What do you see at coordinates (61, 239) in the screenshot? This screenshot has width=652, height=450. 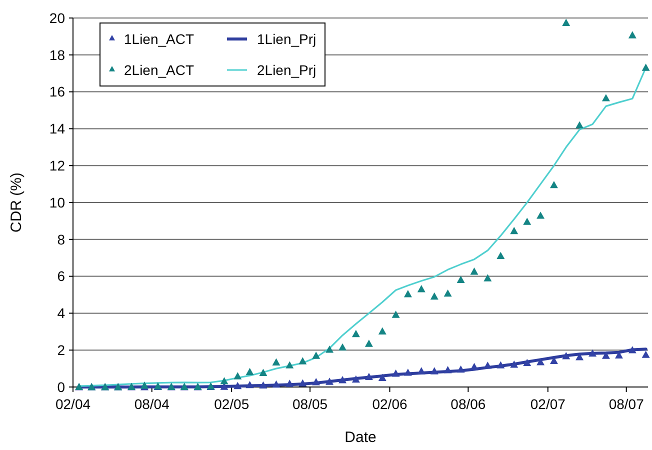 I see `y-tick-label: 8` at bounding box center [61, 239].